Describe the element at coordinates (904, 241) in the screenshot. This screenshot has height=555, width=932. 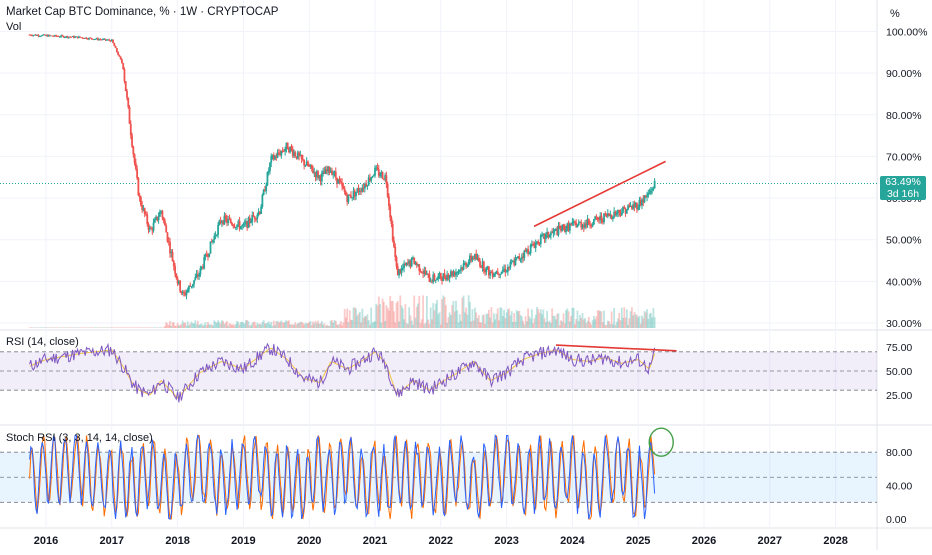
I see `price-axis-tick-label: 50.00%` at that location.